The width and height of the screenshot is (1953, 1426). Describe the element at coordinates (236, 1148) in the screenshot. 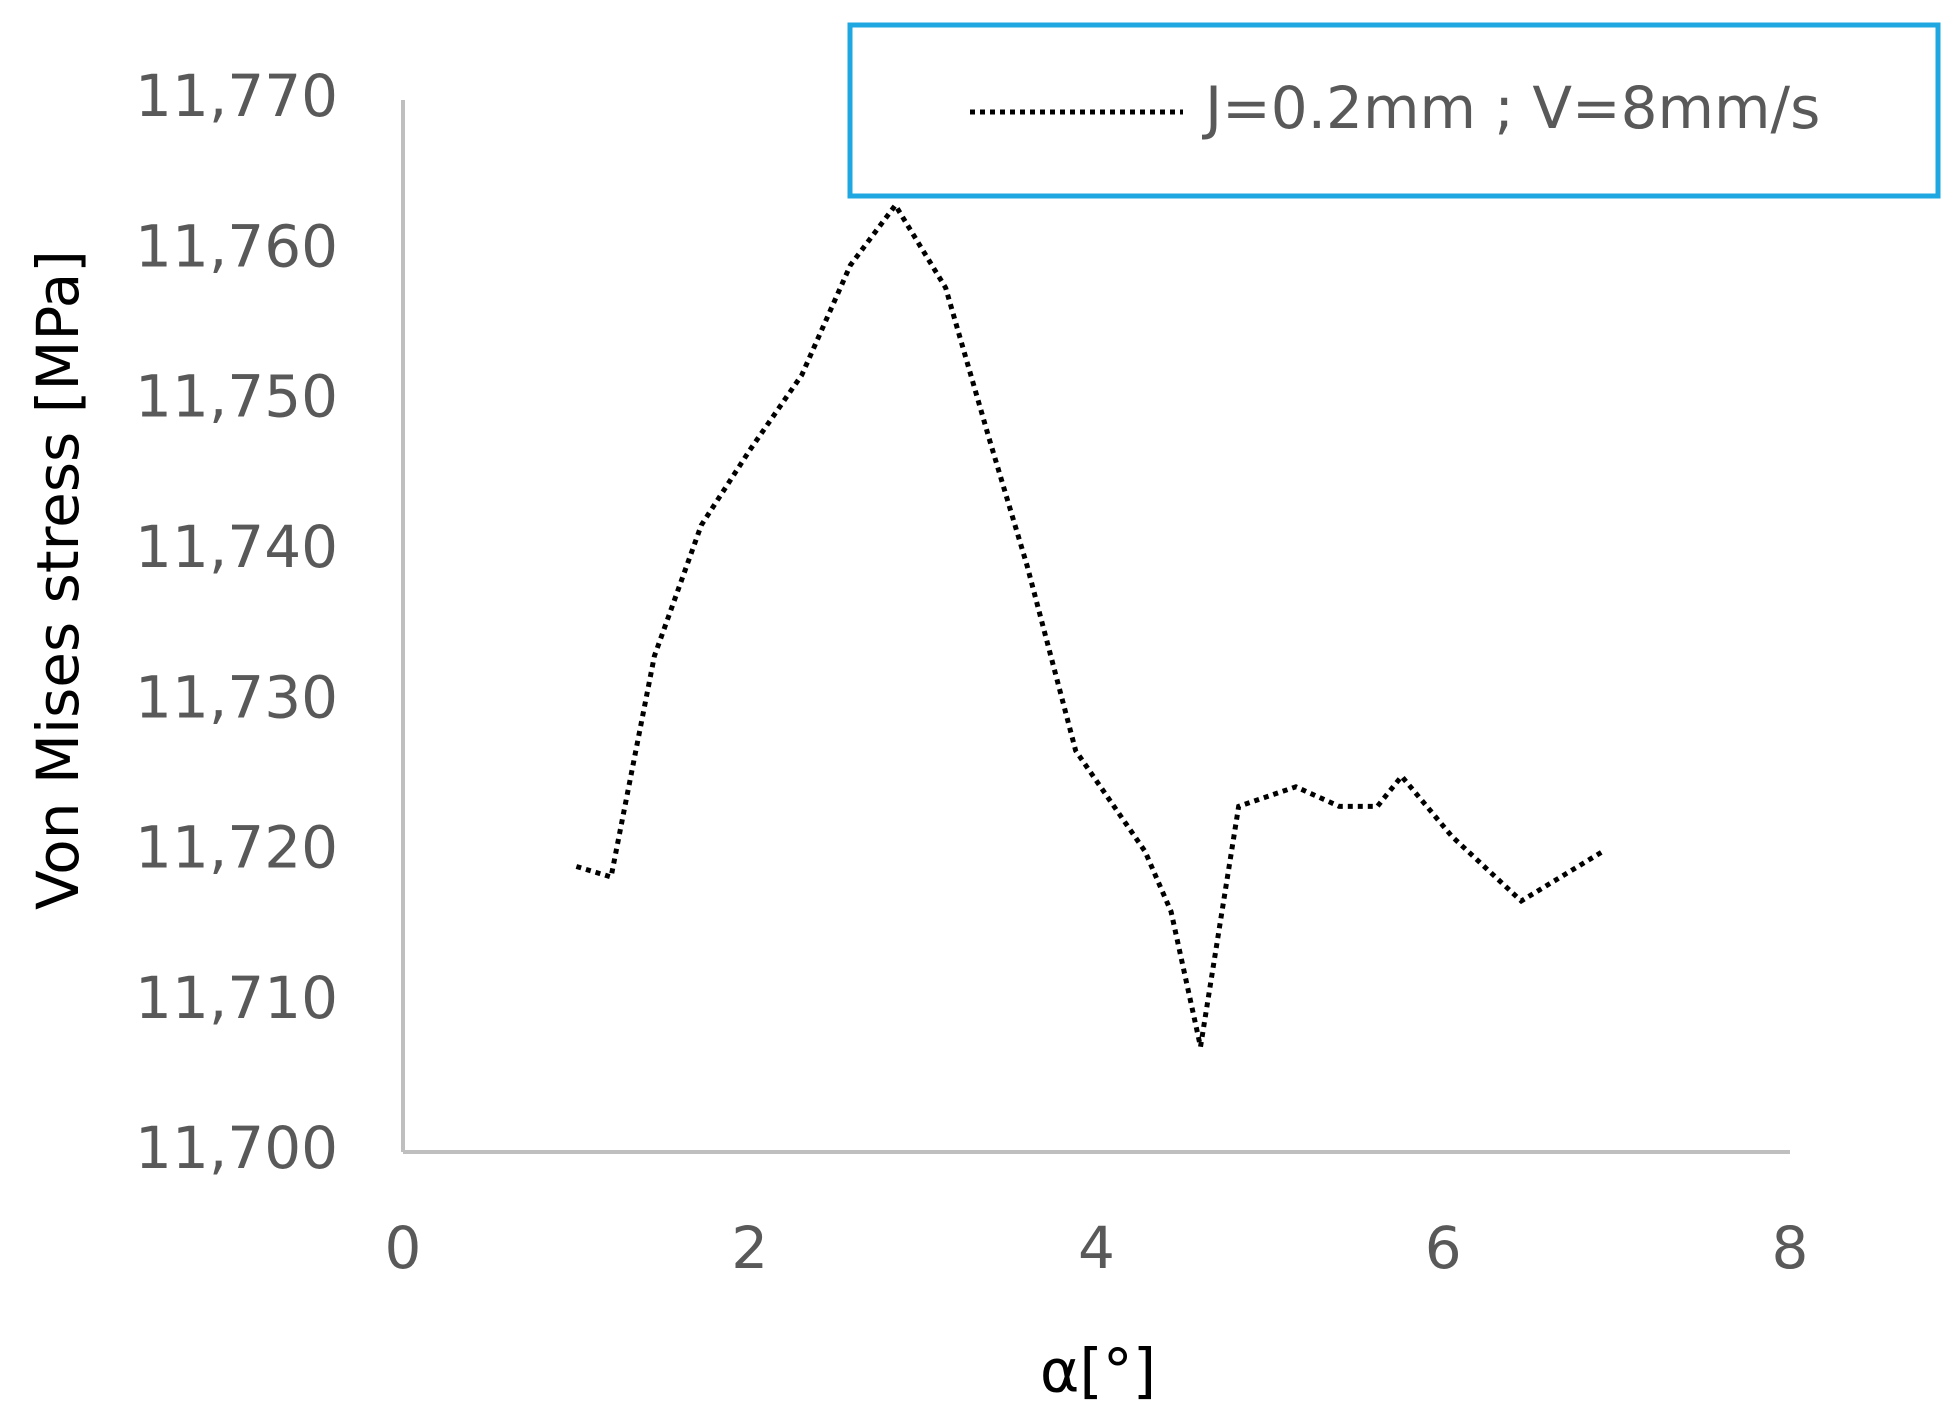

I see `y-tick-label: 11,700` at that location.